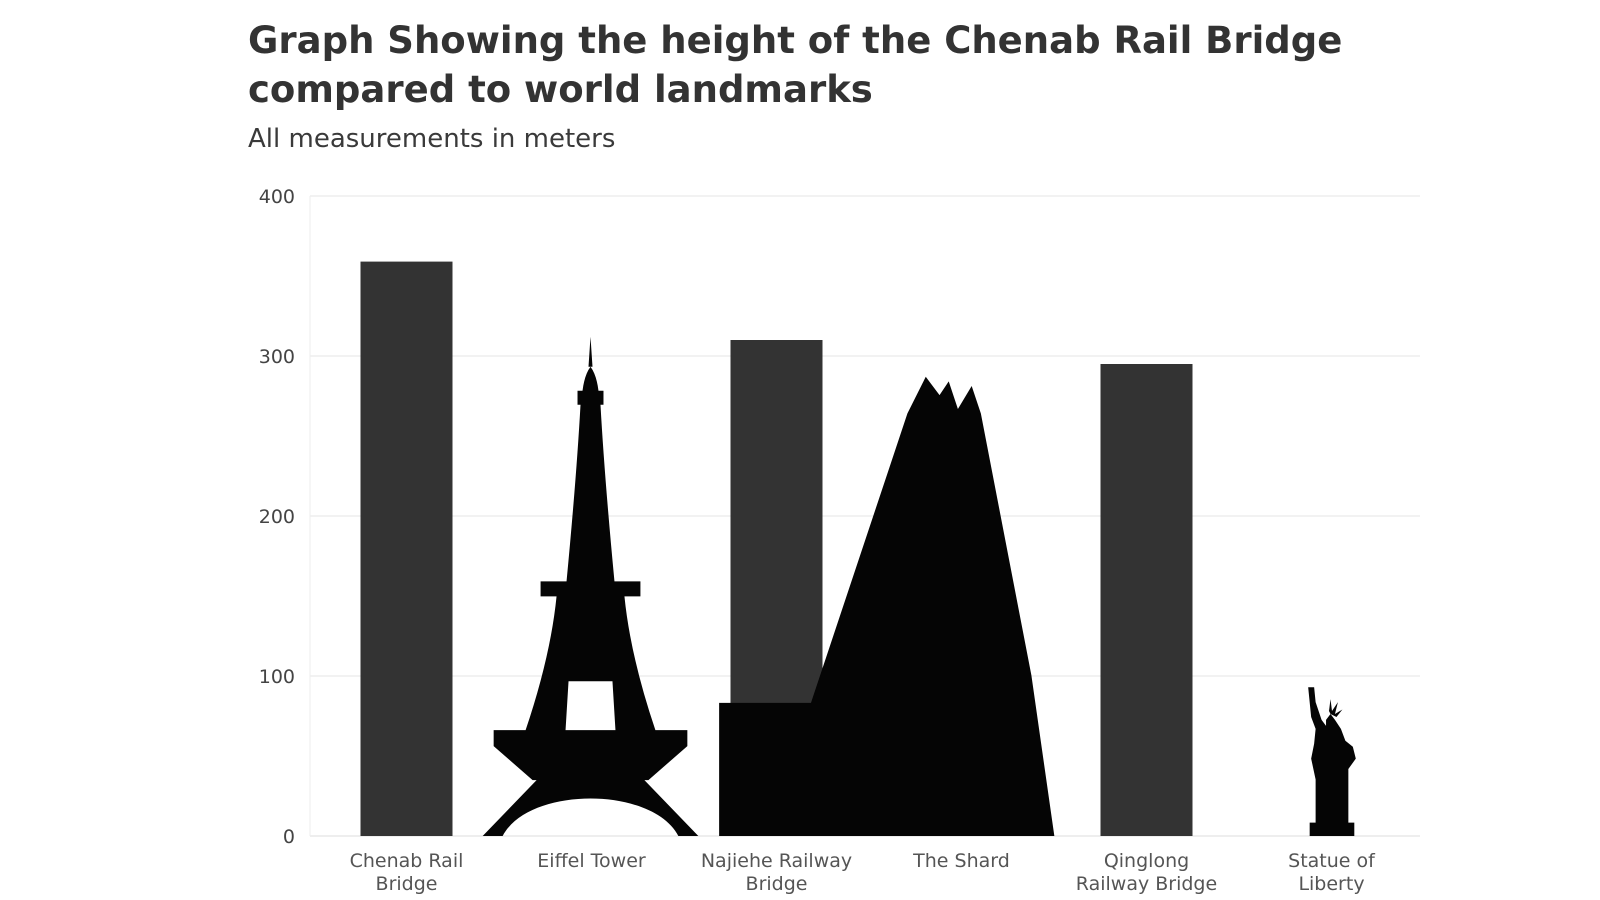 This screenshot has height=900, width=1600. I want to click on x-tick-label-line: Railway Bridge, so click(1146, 884).